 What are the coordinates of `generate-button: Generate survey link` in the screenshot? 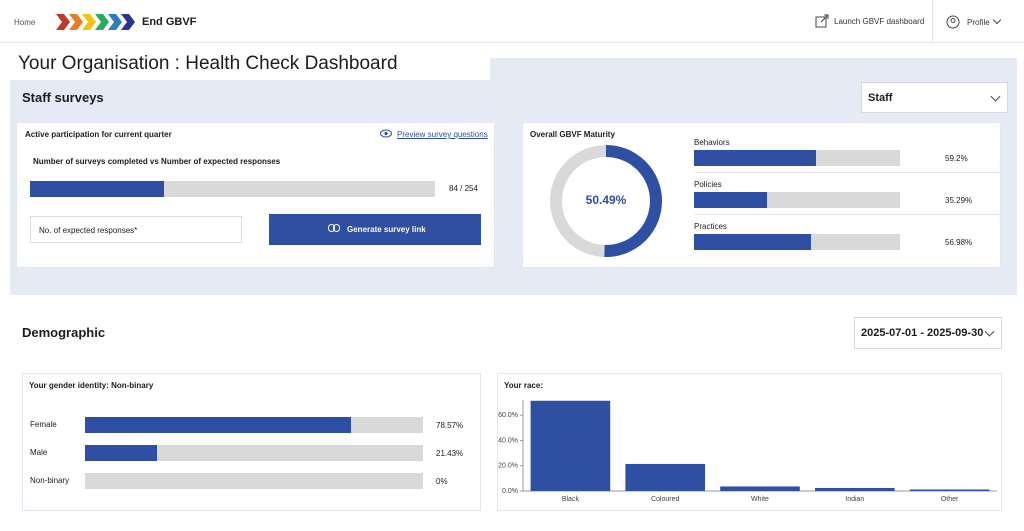 It's located at (375, 229).